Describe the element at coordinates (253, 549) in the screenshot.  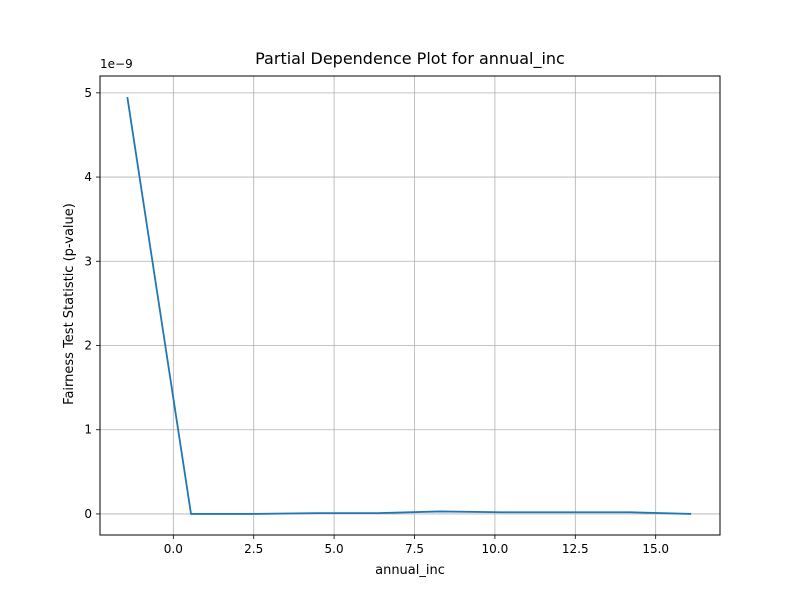
I see `x-tick-label: 2.5` at that location.